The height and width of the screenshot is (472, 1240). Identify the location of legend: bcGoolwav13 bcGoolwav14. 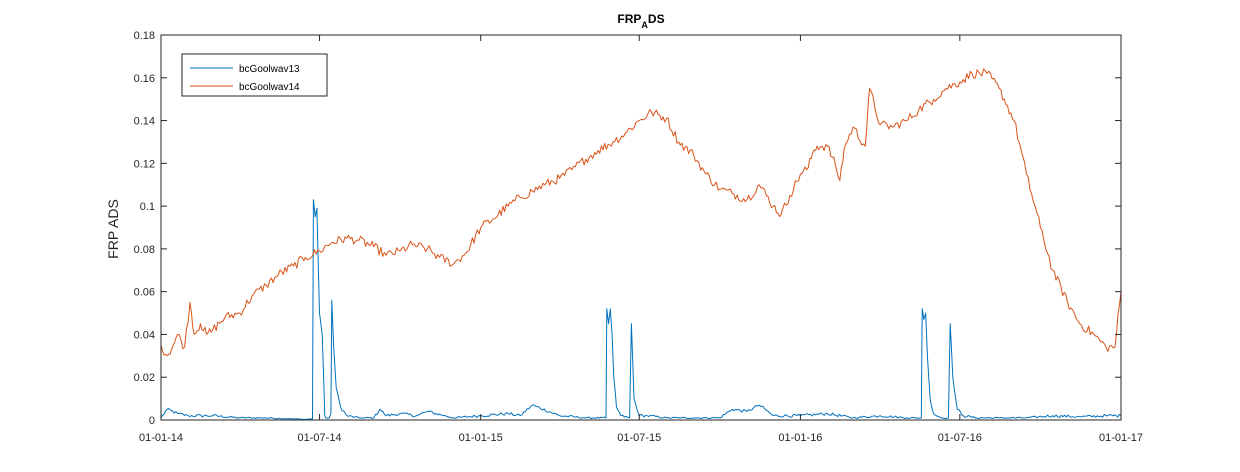
(254, 75).